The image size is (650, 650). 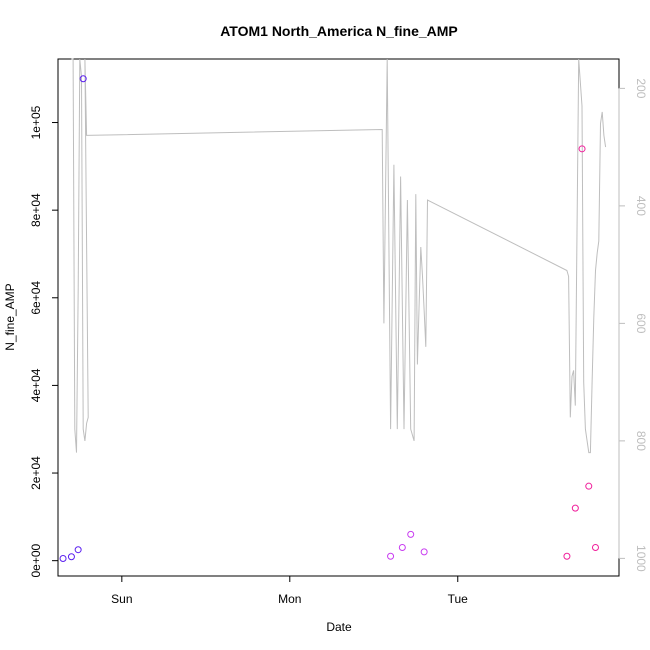 What do you see at coordinates (458, 599) in the screenshot?
I see `x-tick-label: Tue` at bounding box center [458, 599].